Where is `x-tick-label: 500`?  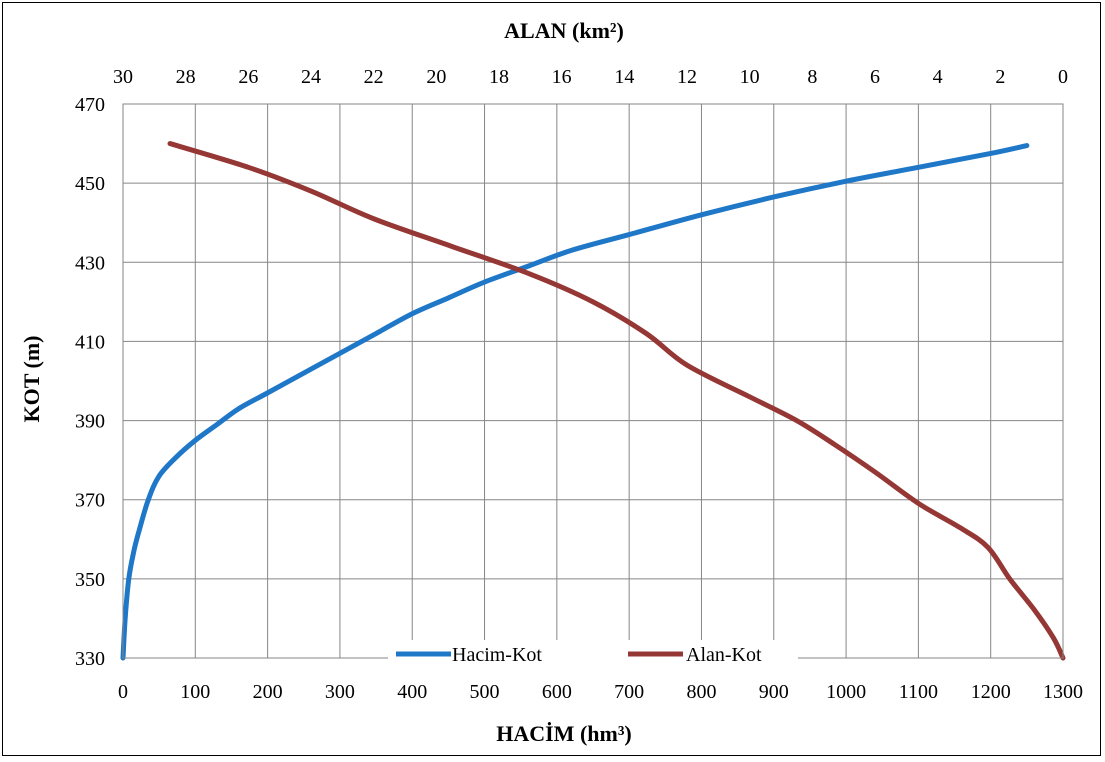 x-tick-label: 500 is located at coordinates (485, 692).